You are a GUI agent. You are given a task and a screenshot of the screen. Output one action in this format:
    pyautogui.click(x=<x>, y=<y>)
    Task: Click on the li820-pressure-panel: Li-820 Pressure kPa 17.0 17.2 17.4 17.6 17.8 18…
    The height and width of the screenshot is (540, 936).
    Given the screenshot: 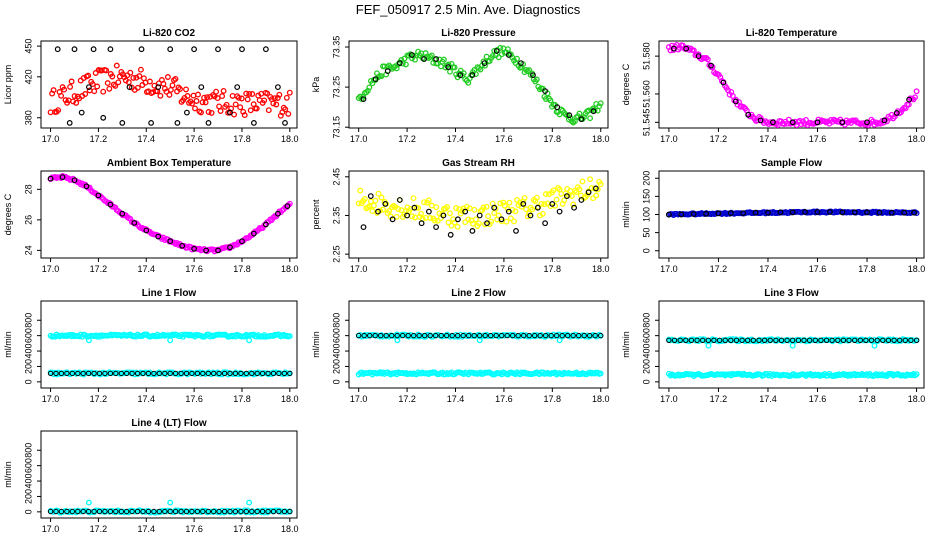 What is the action you would take?
    pyautogui.click(x=460, y=86)
    